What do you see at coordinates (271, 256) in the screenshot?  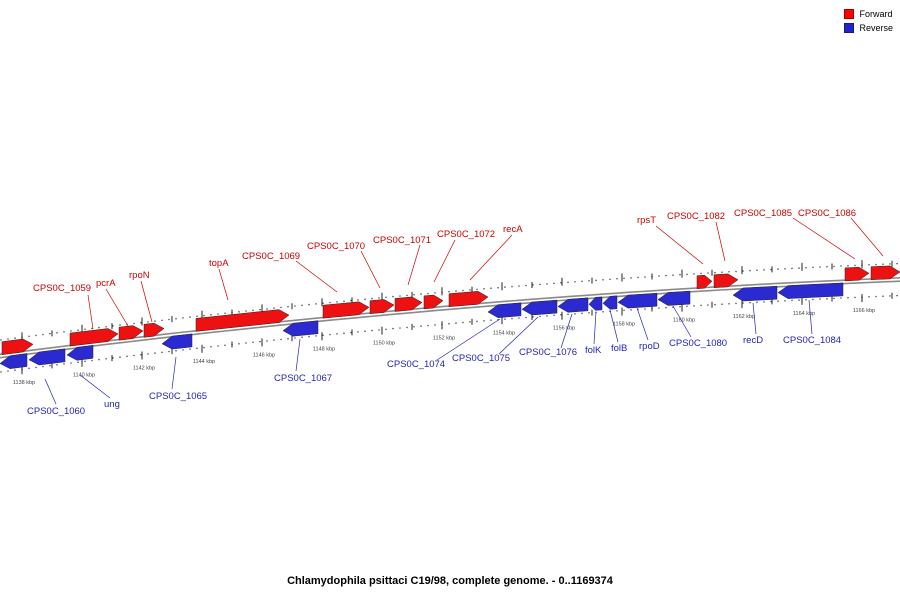 I see `gene-label-CPS0C_1069: CPS0C_1069` at bounding box center [271, 256].